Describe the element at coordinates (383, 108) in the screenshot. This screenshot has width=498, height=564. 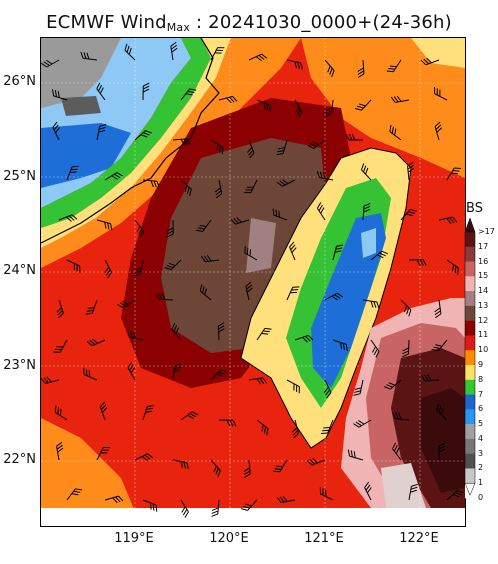
I see `orange-region-ne` at that location.